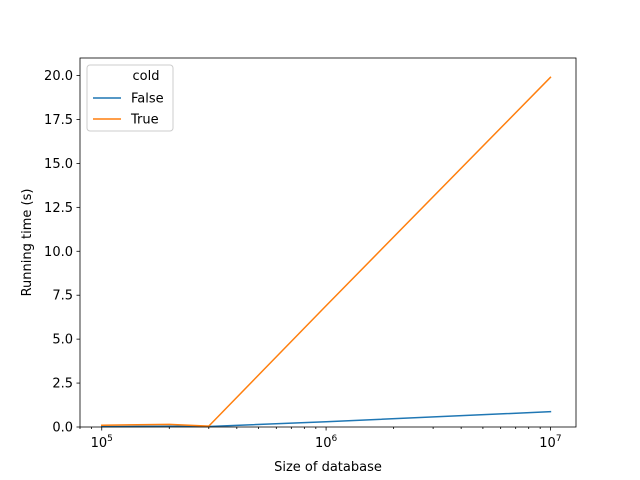 Image resolution: width=640 pixels, height=480 pixels. Describe the element at coordinates (147, 99) in the screenshot. I see `legend-label-false: False` at that location.